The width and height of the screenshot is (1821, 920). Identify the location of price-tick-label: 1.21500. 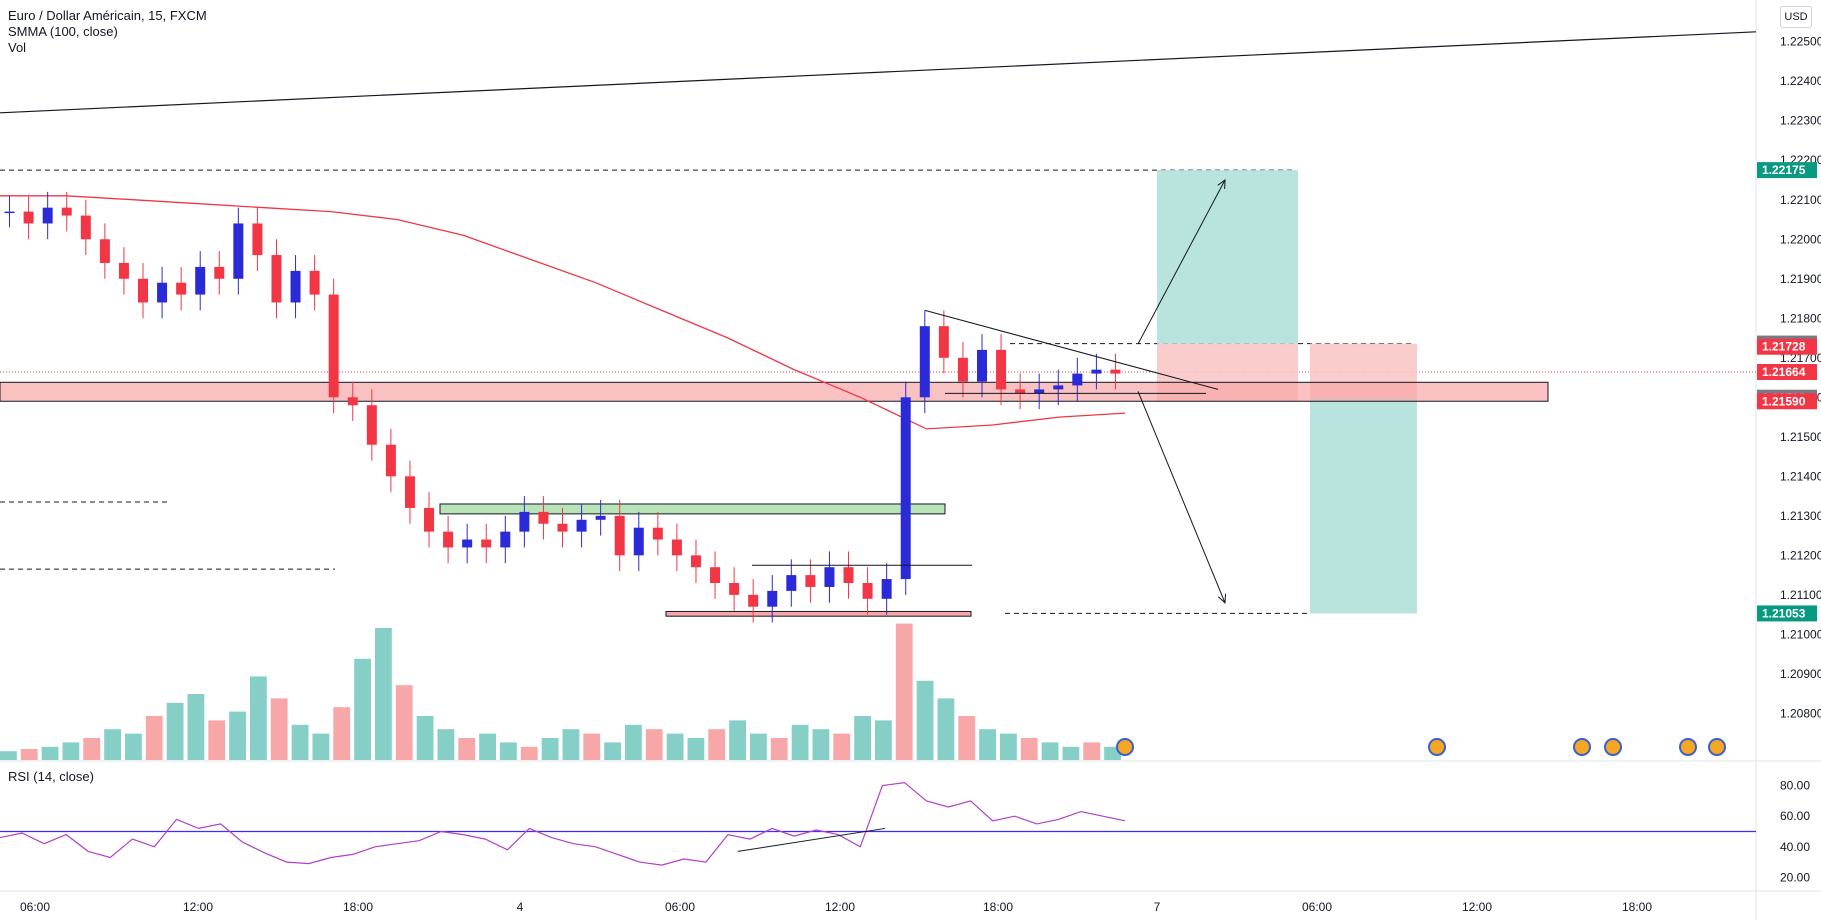
(1800, 437).